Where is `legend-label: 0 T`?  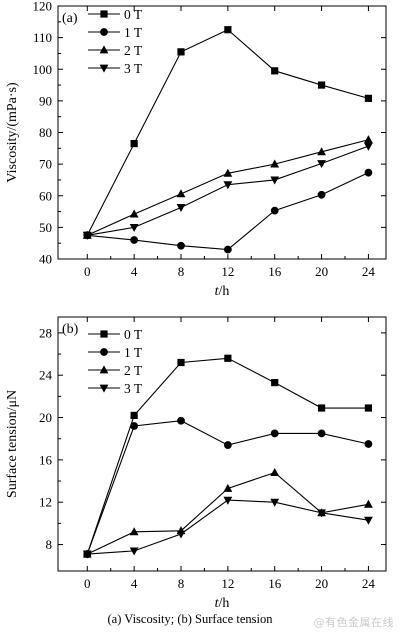
legend-label: 0 T is located at coordinates (133, 14).